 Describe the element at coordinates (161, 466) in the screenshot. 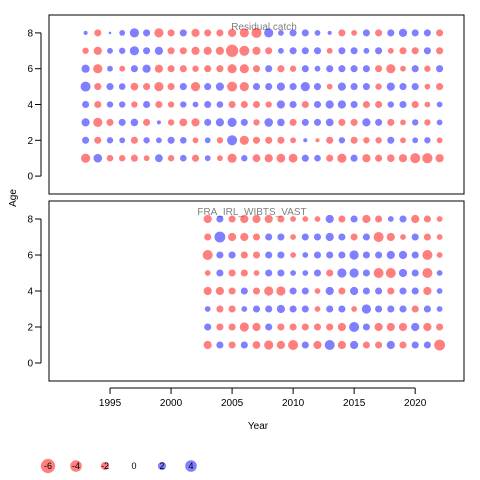

I see `legend-label: 2` at that location.